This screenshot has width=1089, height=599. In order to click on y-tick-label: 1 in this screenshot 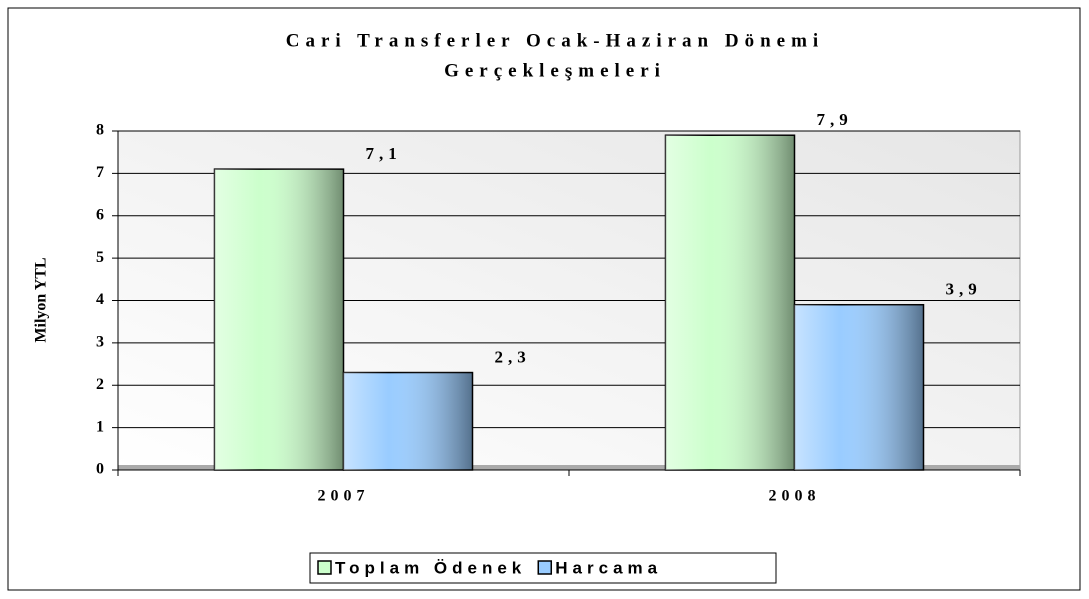, I will do `click(100, 426)`.